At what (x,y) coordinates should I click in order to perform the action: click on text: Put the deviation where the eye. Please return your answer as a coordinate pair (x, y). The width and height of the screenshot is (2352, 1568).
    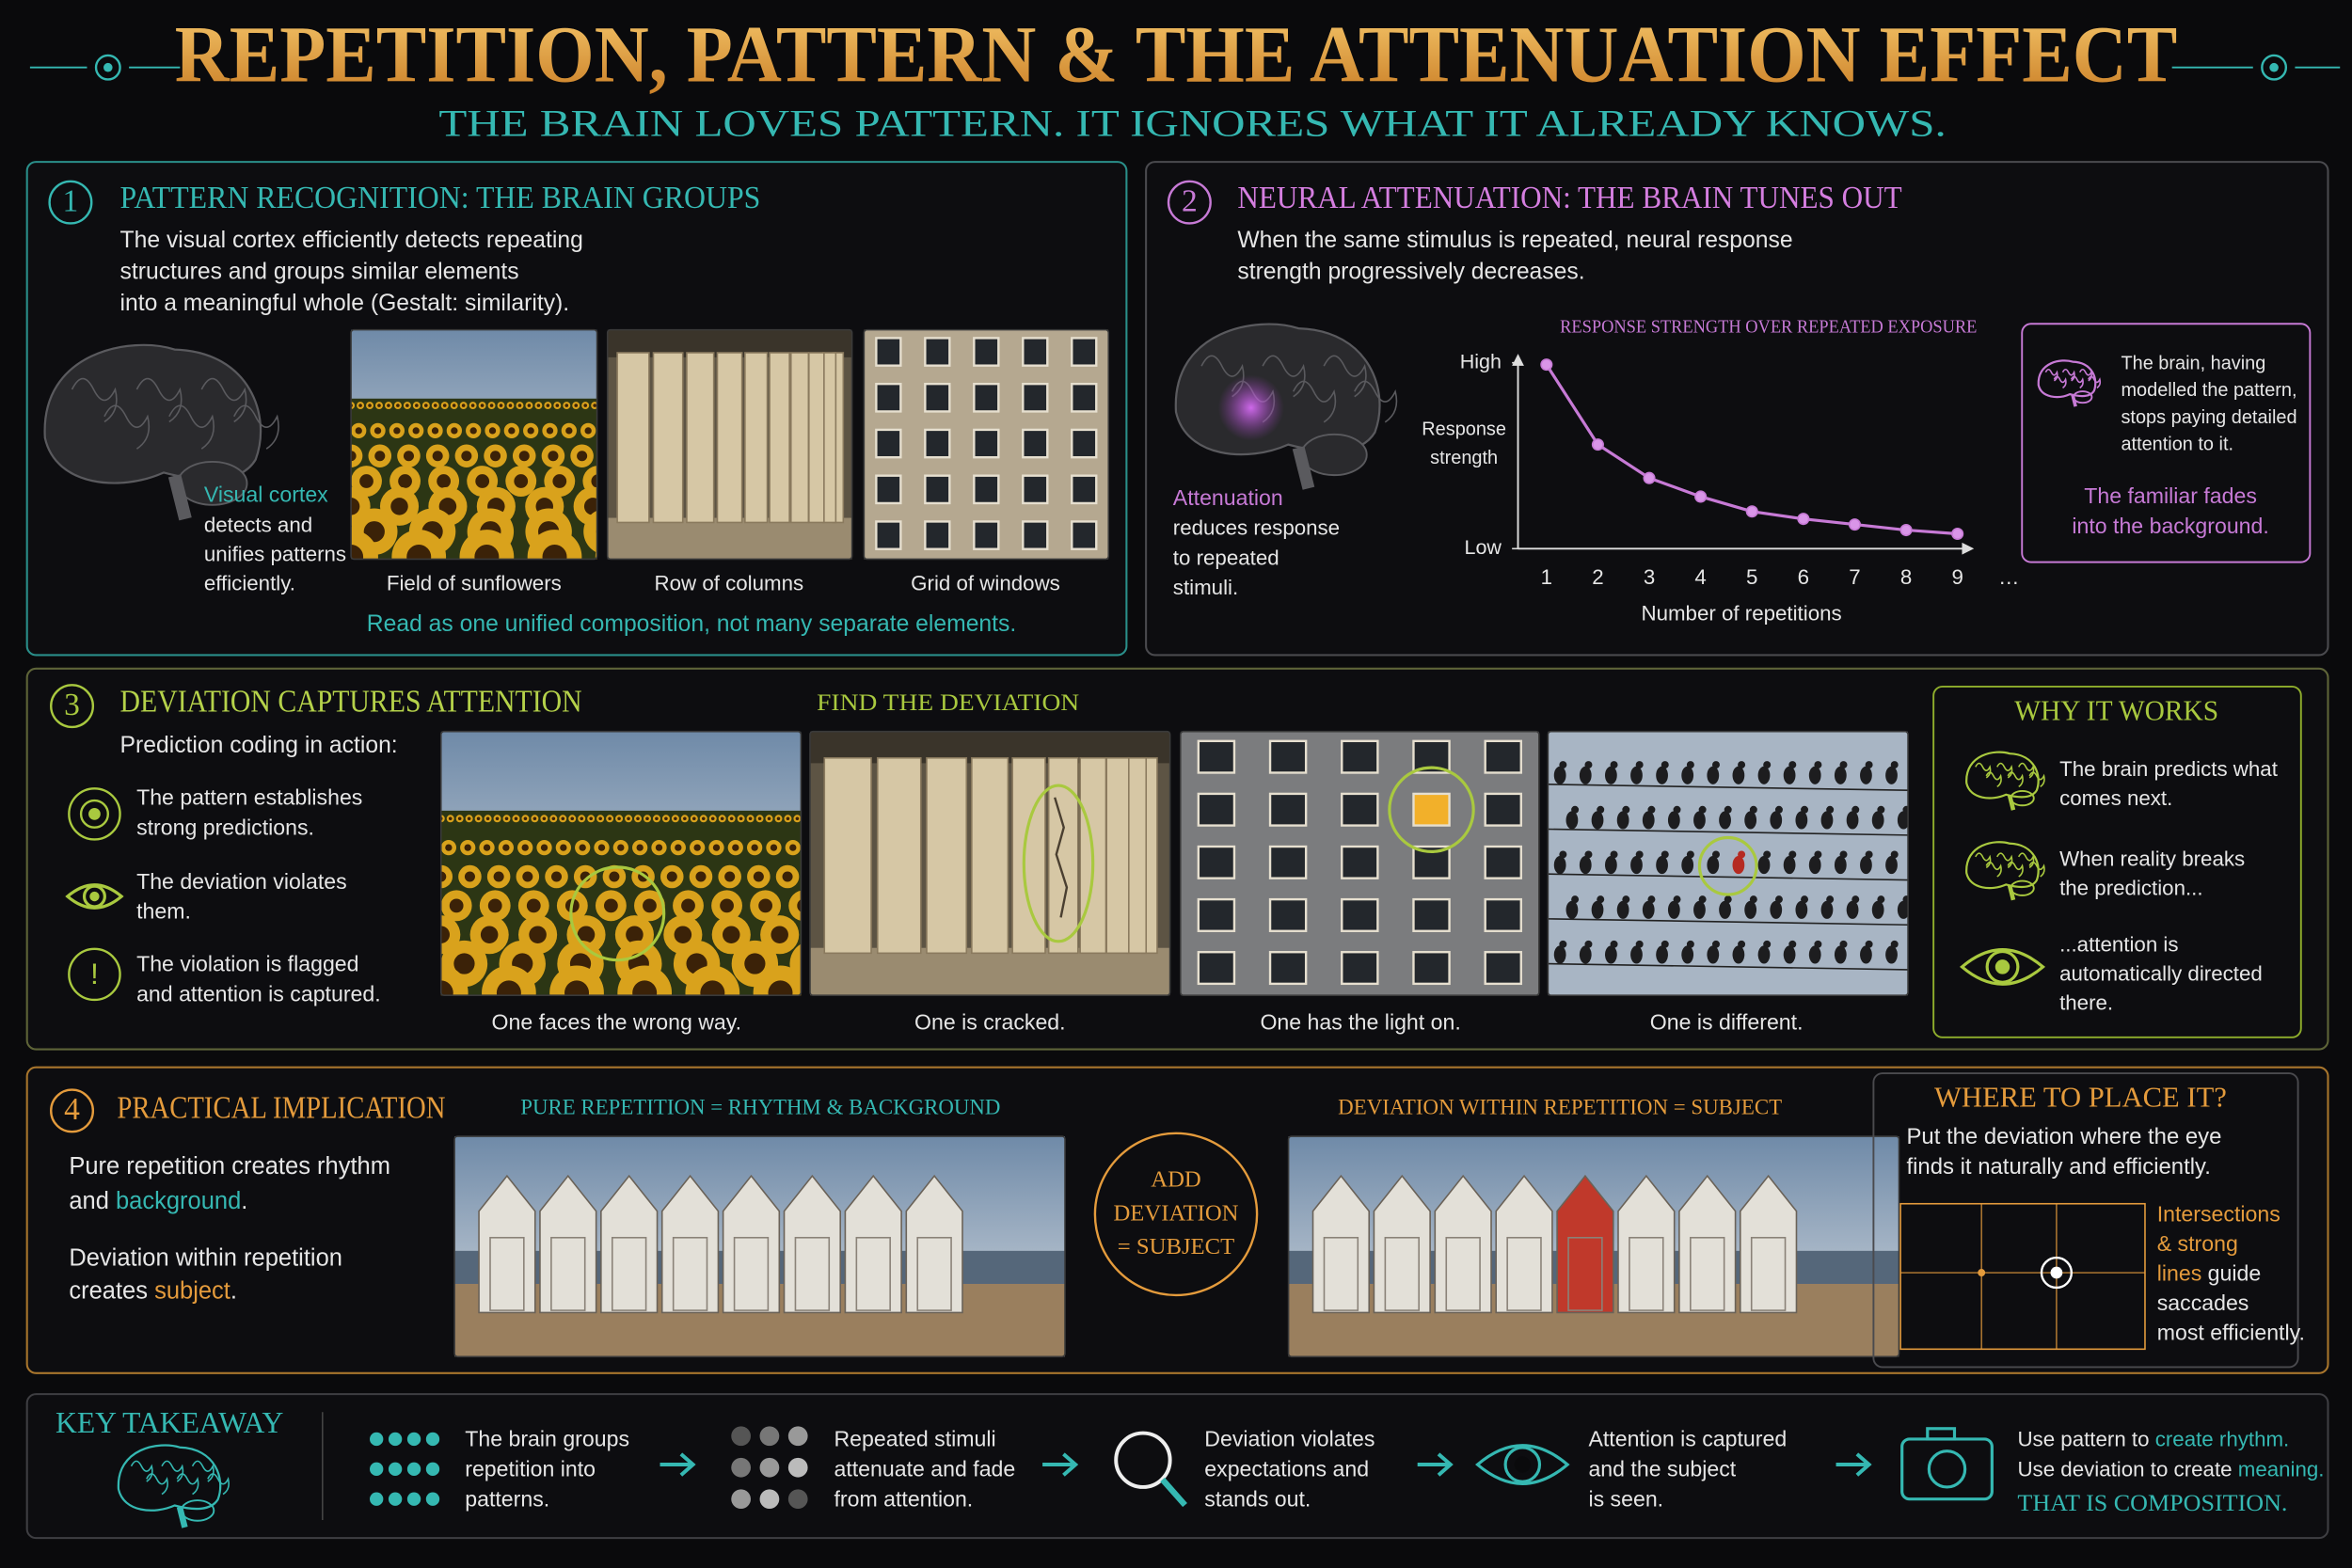
    Looking at the image, I should click on (2063, 1136).